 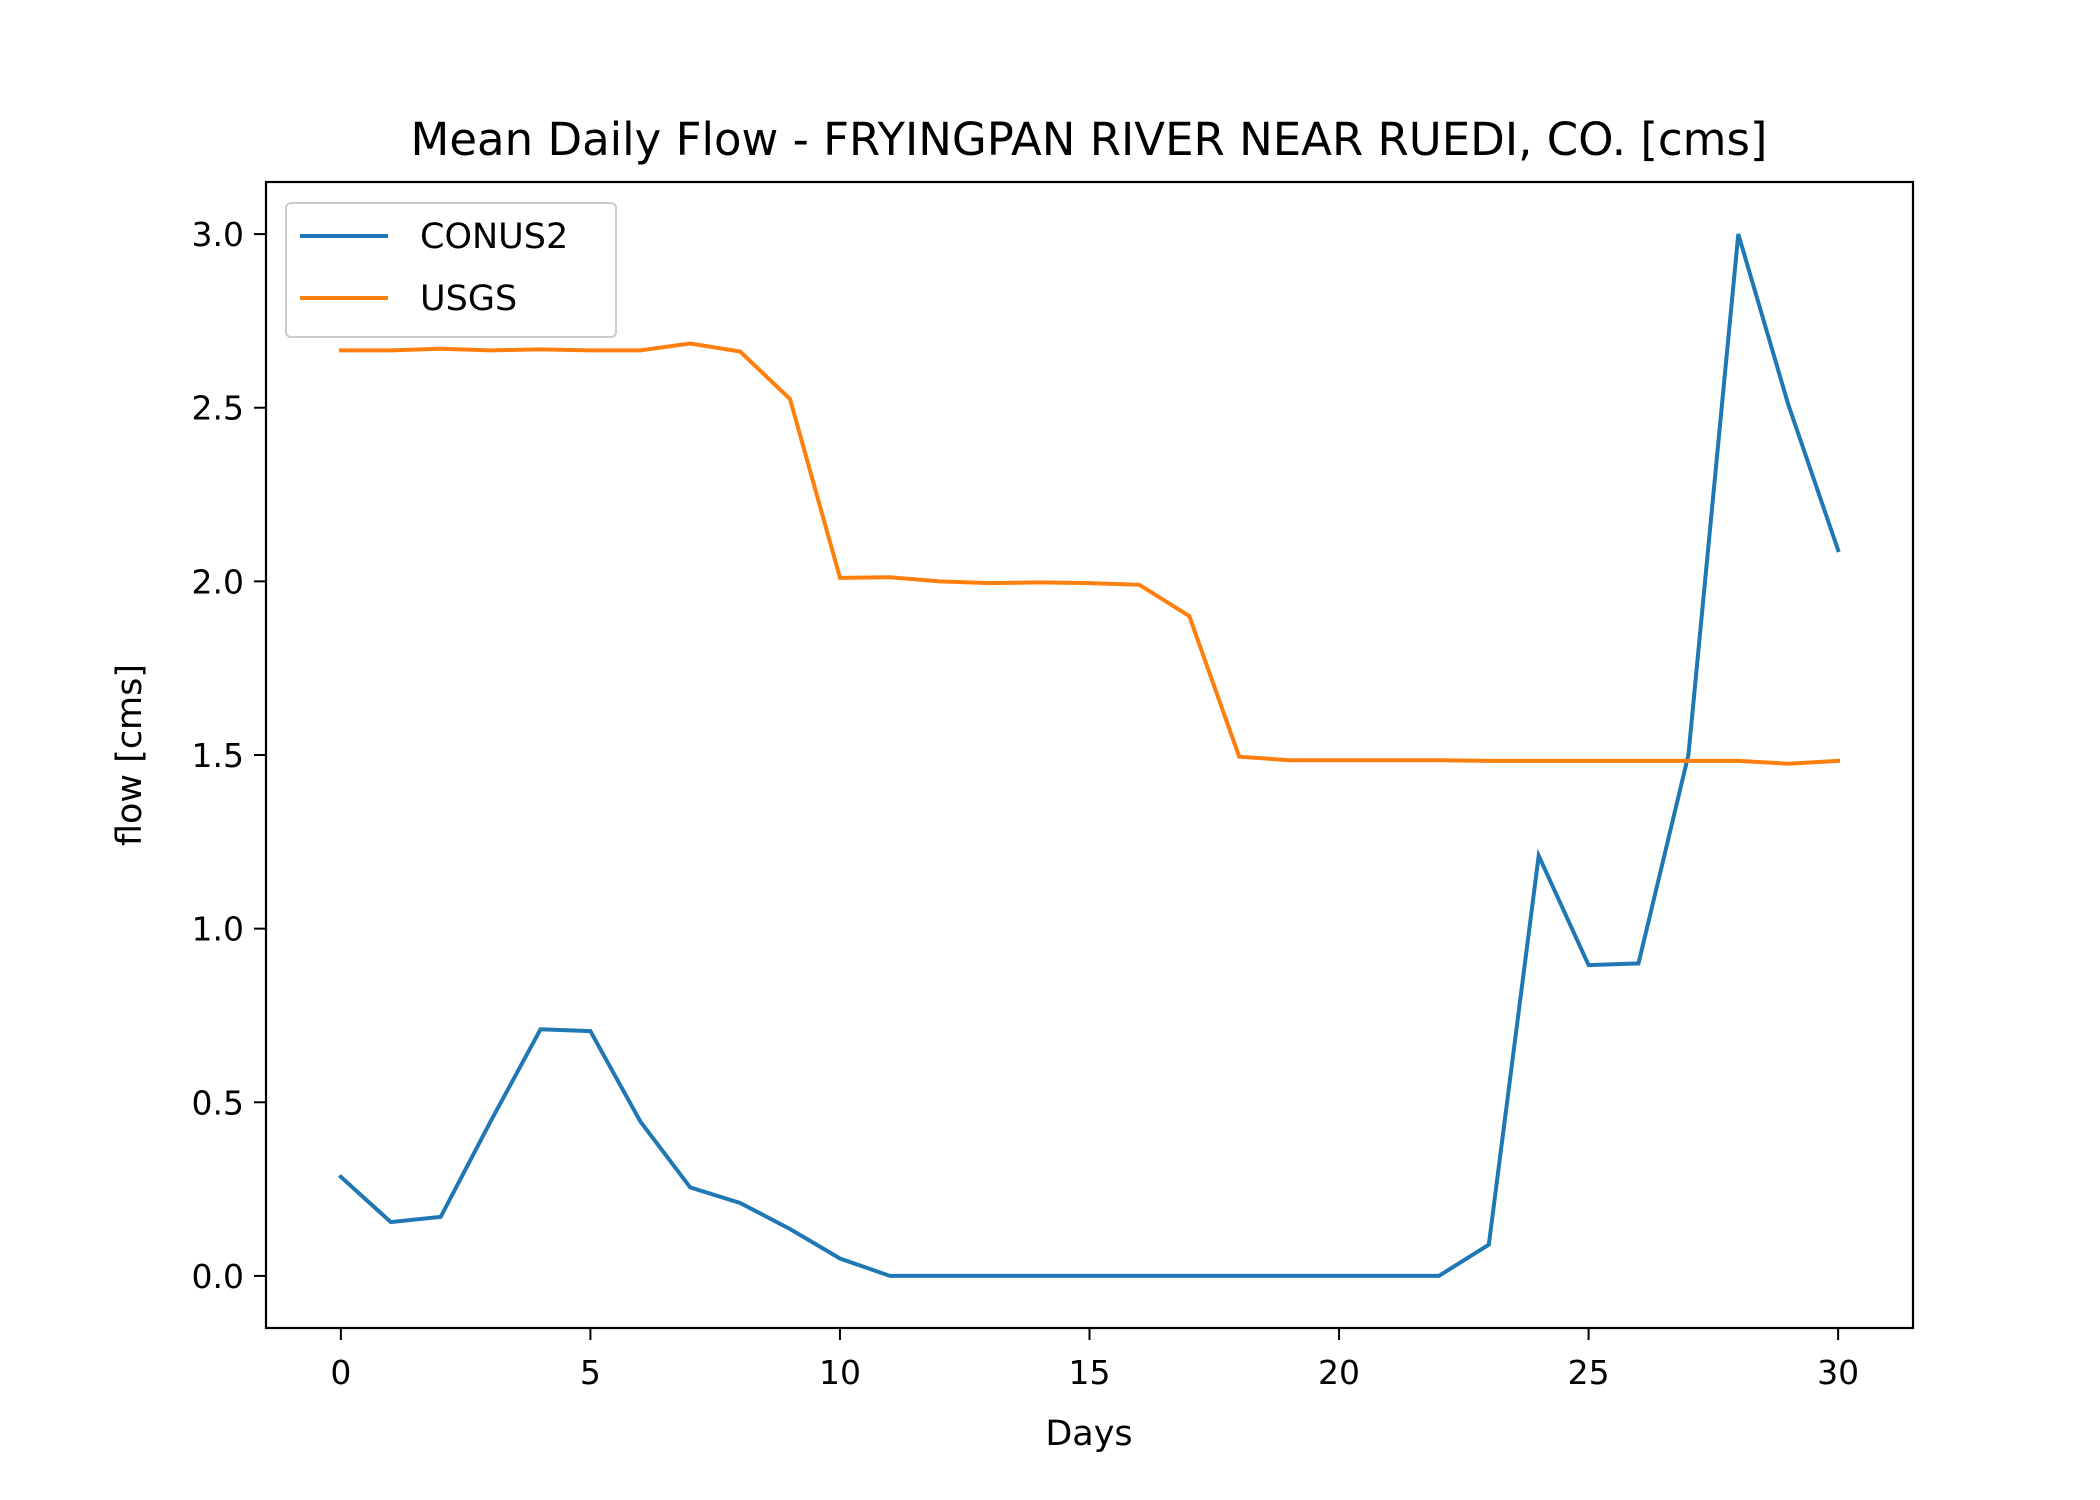 What do you see at coordinates (1339, 1372) in the screenshot?
I see `x-tick-label: 20` at bounding box center [1339, 1372].